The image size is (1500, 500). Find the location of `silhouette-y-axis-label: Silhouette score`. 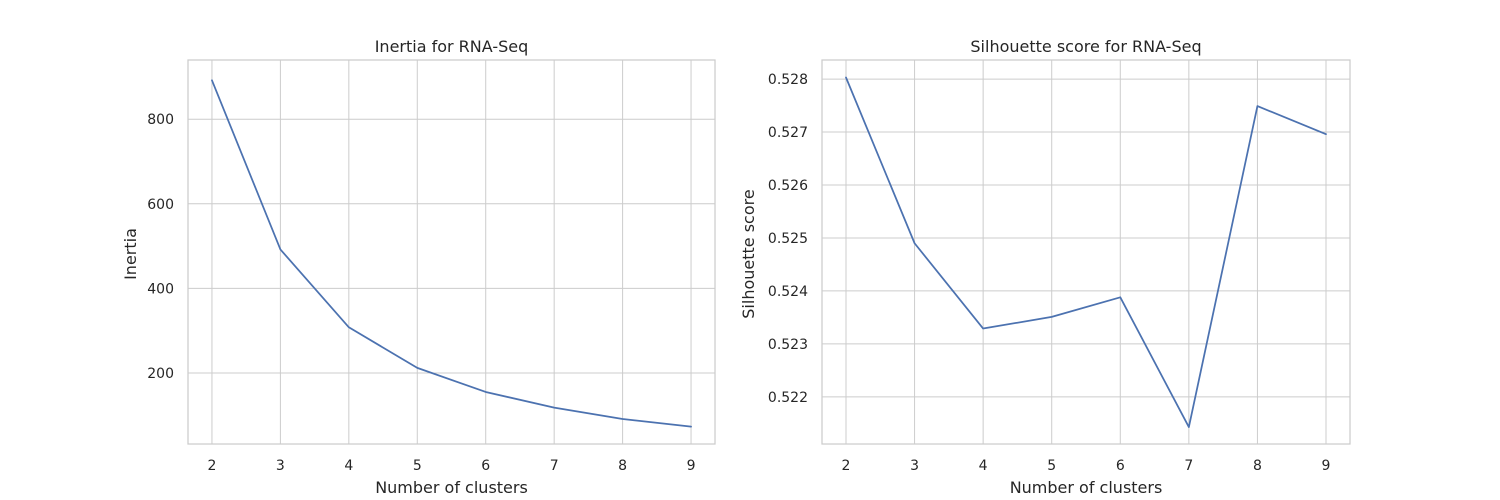

silhouette-y-axis-label: Silhouette score is located at coordinates (748, 253).